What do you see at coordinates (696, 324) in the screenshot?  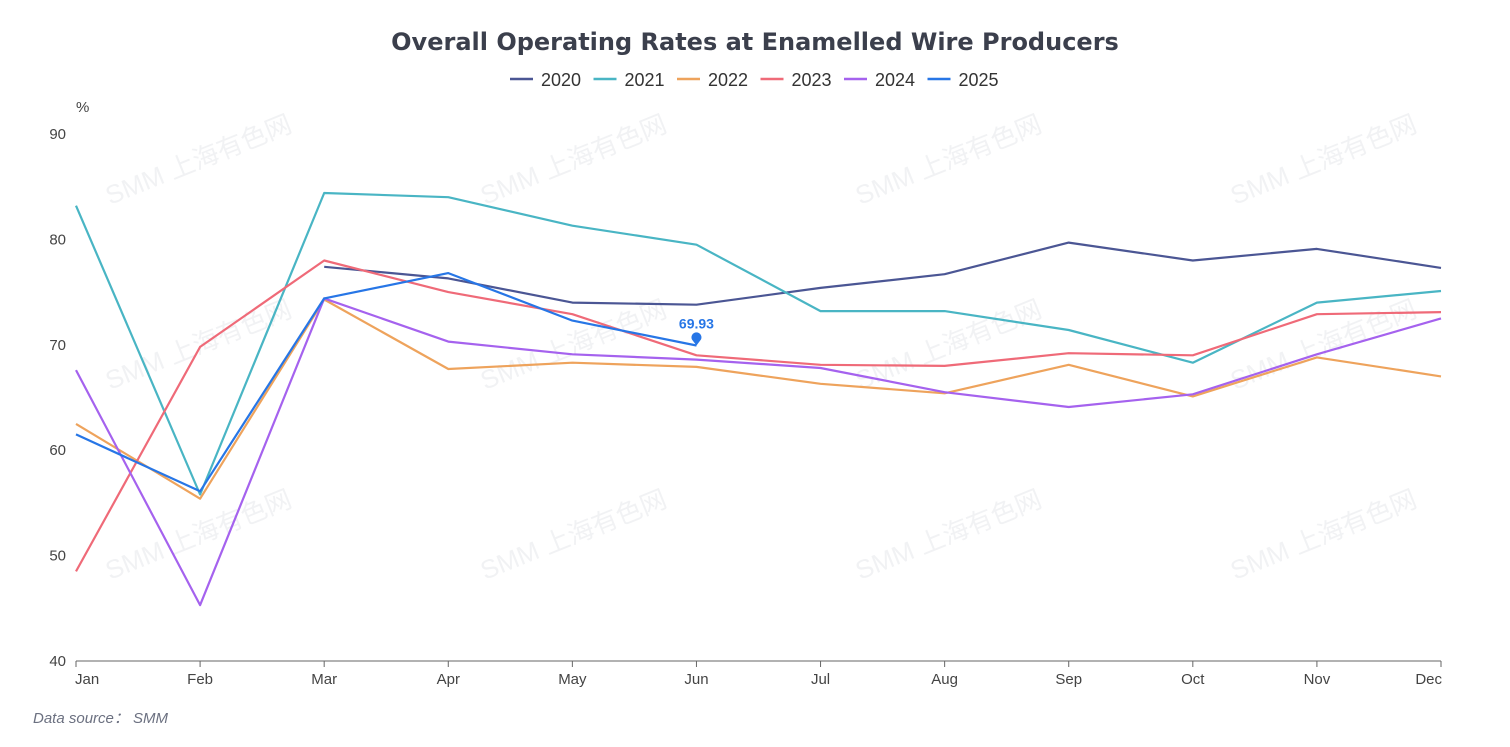 I see `data-label-2025-Jun: 69.93` at bounding box center [696, 324].